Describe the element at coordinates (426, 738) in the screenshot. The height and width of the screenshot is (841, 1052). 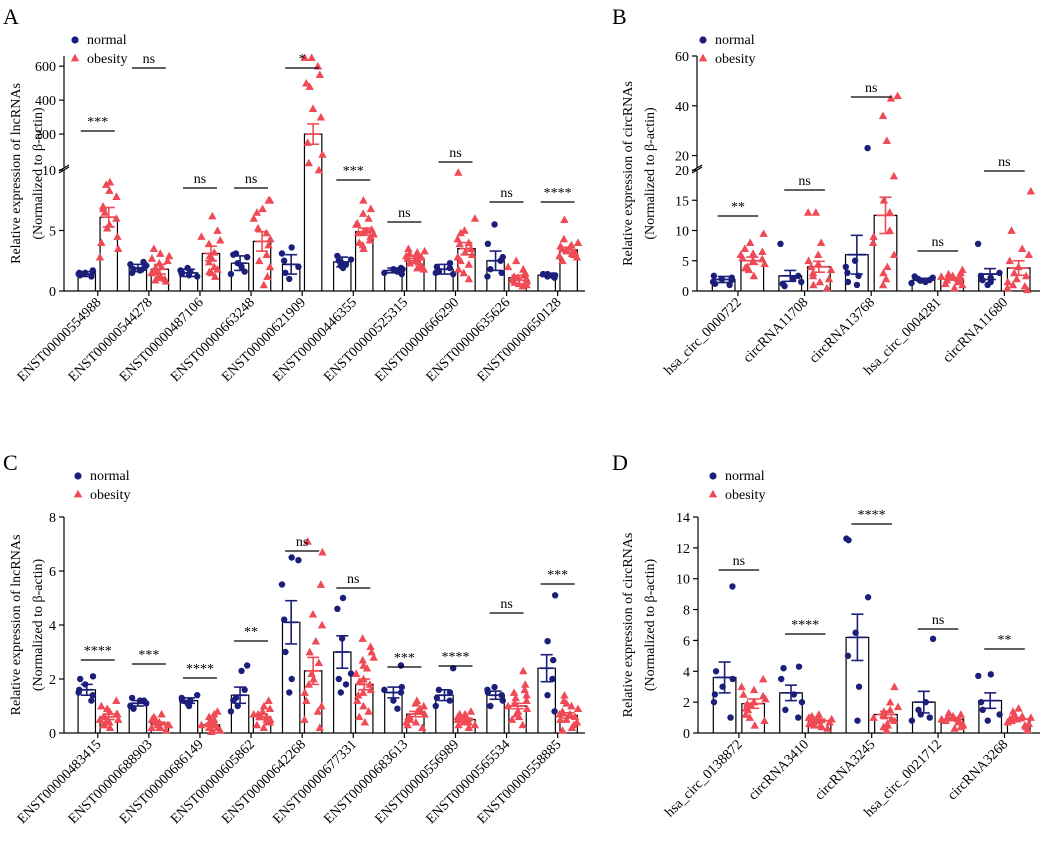
I see `category-group: ****ENST00000556989` at that location.